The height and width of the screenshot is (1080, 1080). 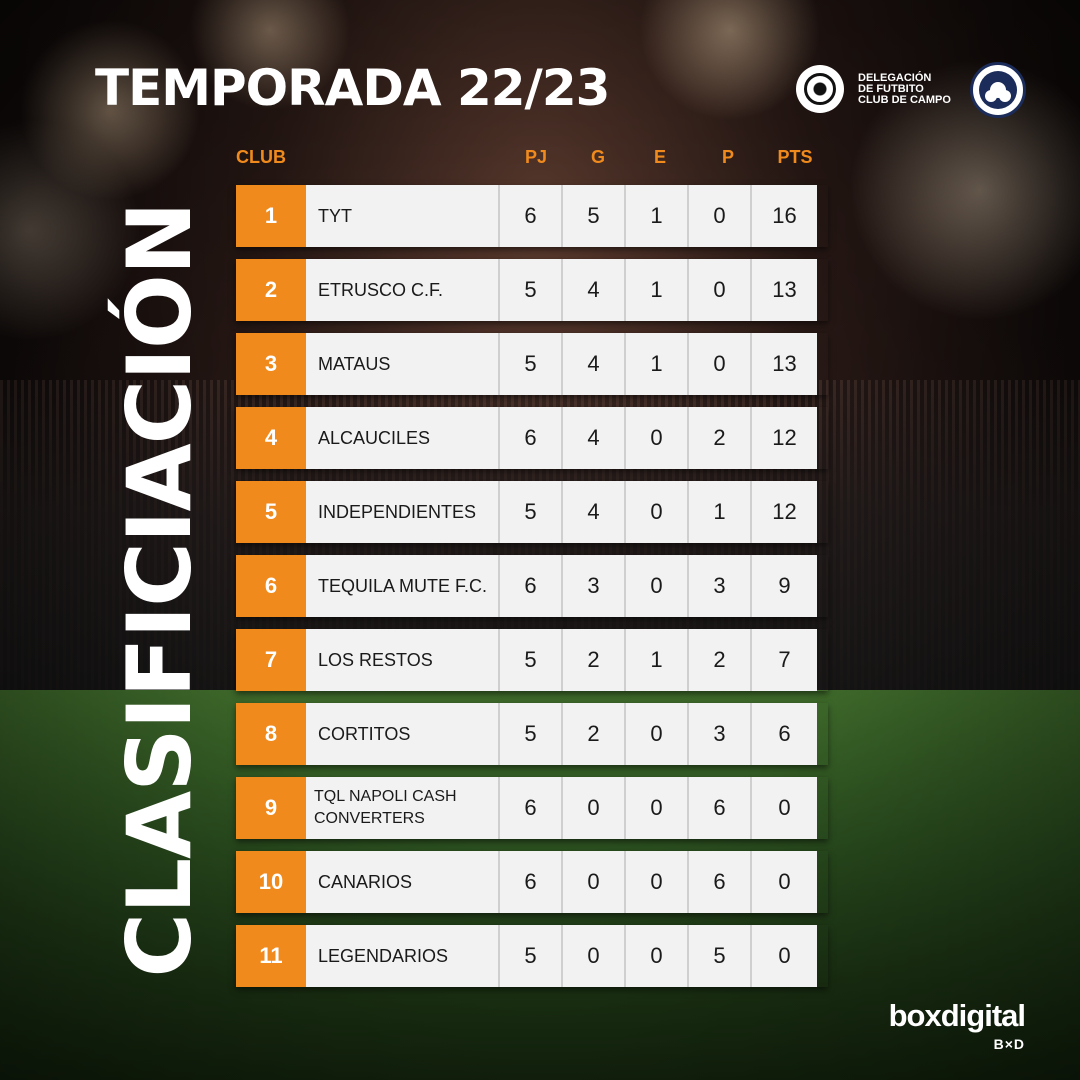 I want to click on position-cell: 10, so click(x=271, y=882).